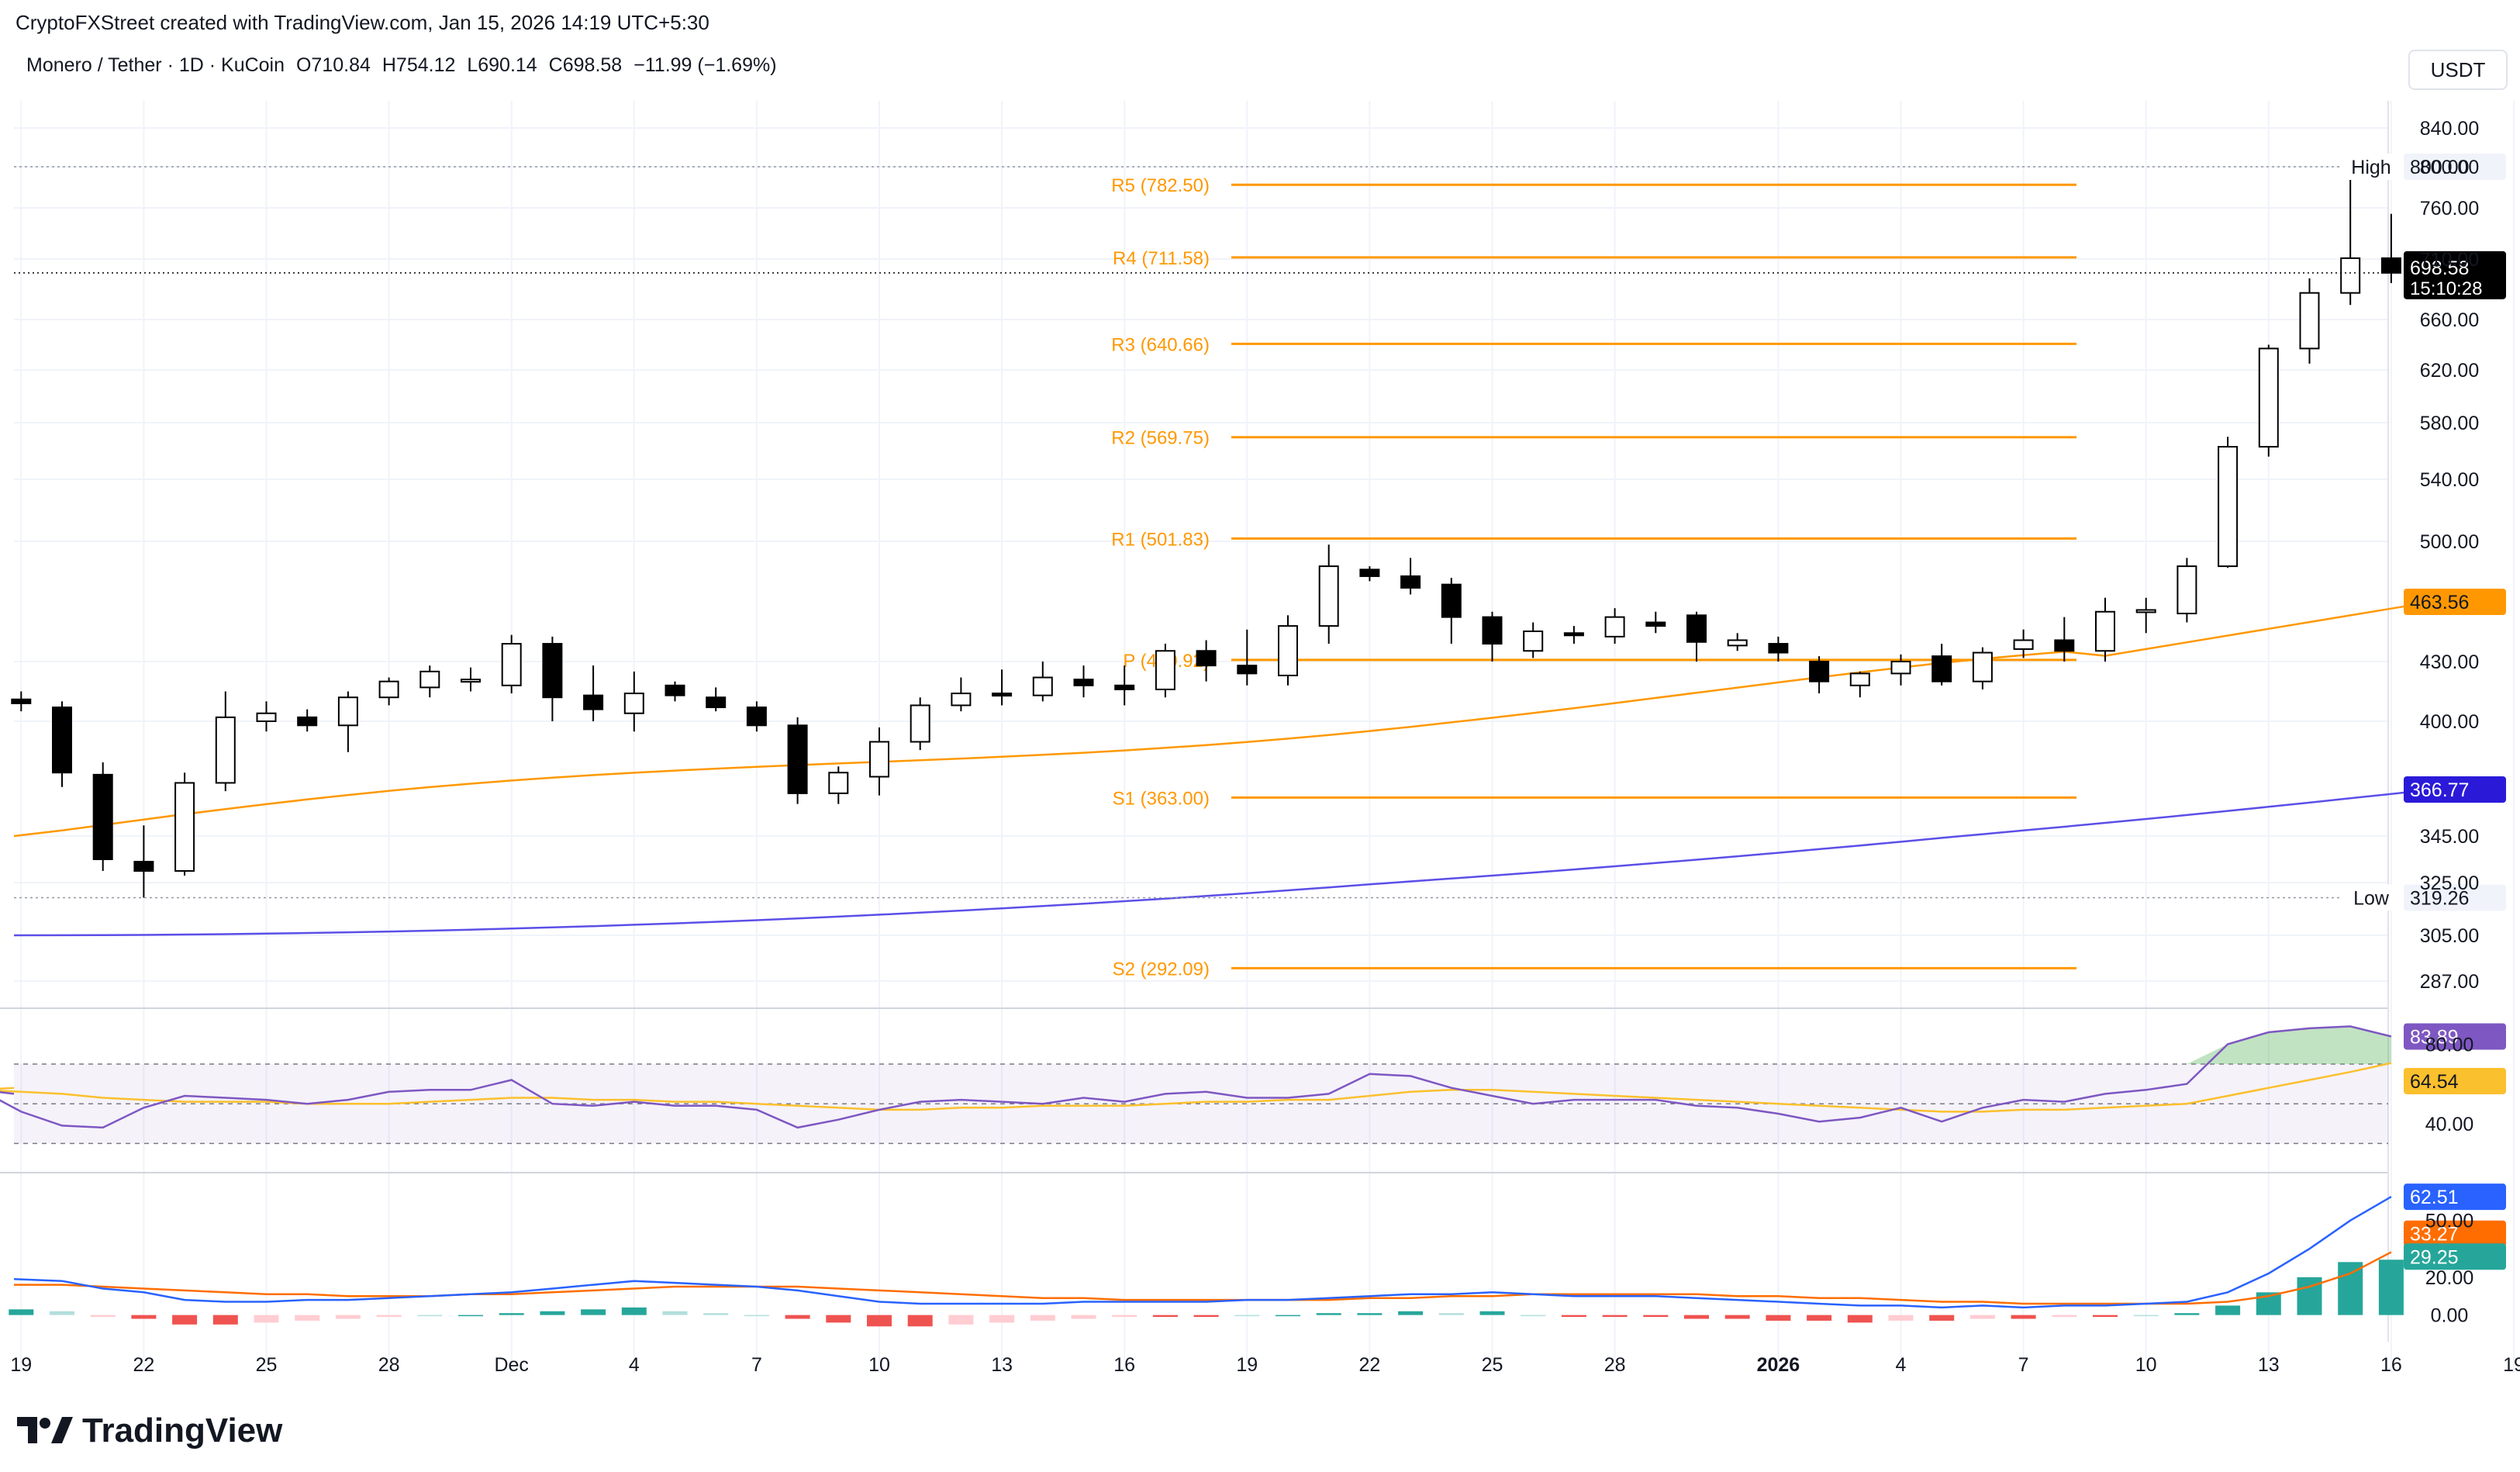 The image size is (2520, 1472). Describe the element at coordinates (2449, 662) in the screenshot. I see `price-tick-label: 430.00` at that location.